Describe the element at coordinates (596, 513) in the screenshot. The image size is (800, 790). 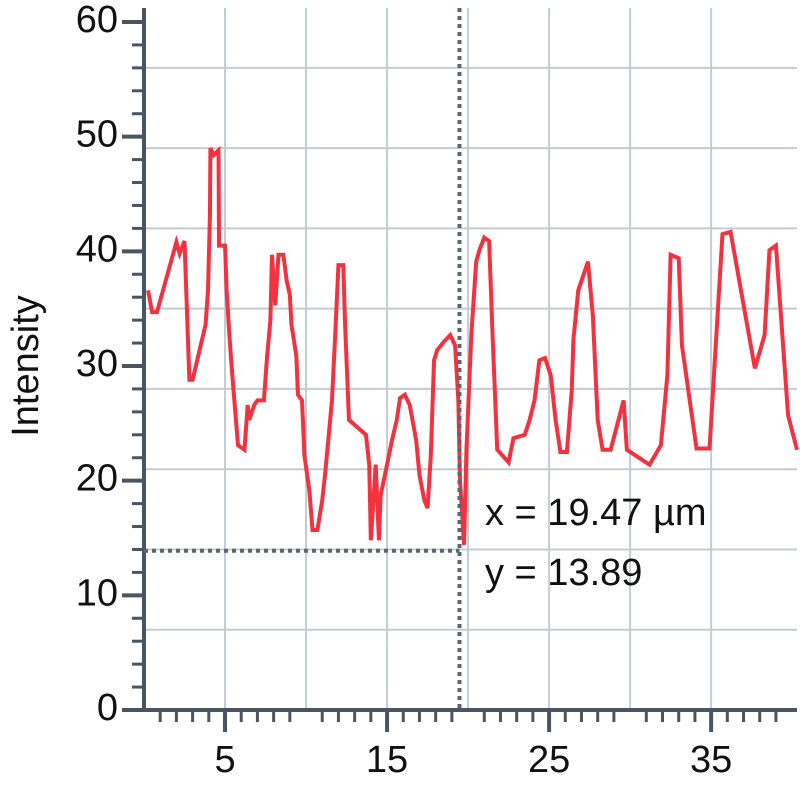
I see `cursor-x-label: x = 19.47 µm` at that location.